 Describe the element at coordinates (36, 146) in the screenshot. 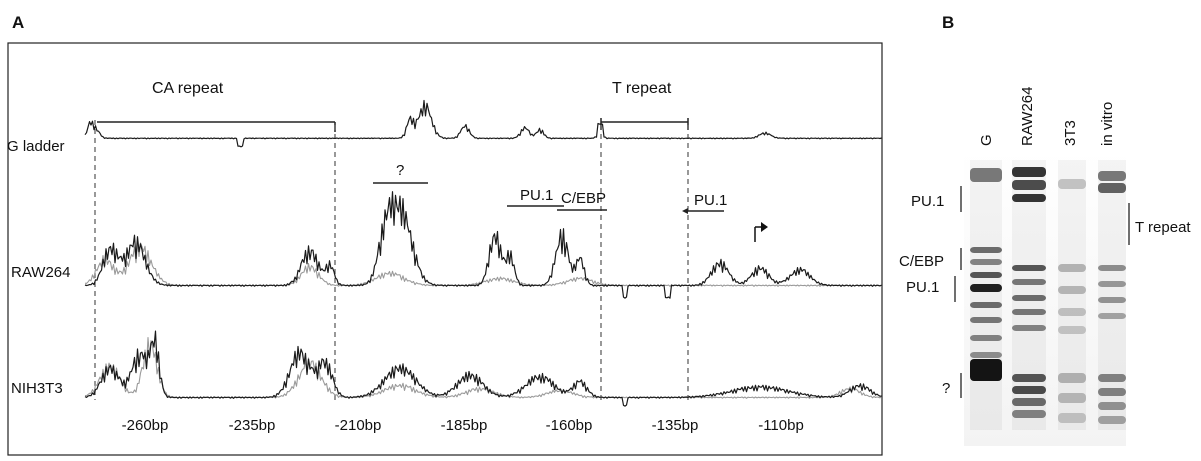

I see `track-label-g-ladder: G ladder` at that location.